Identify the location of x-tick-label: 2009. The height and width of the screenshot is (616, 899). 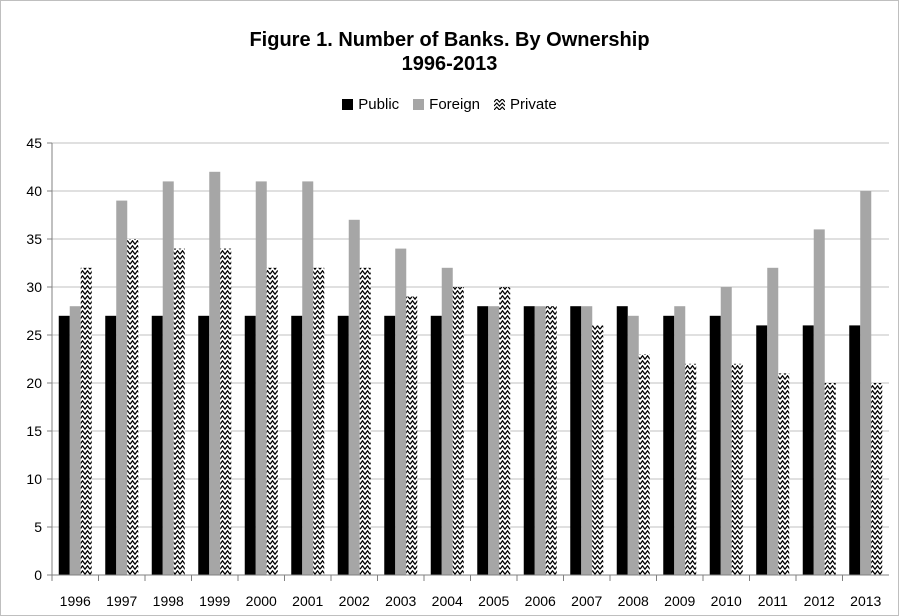
(679, 601).